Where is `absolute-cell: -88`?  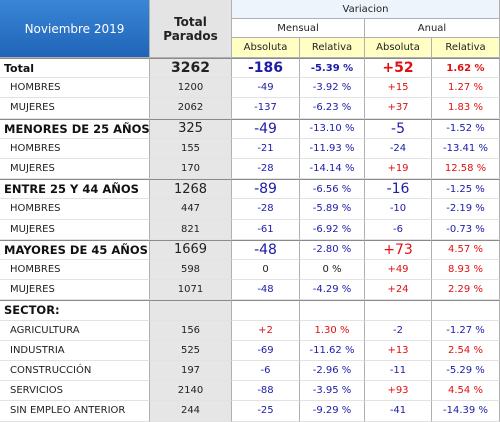
absolute-cell: -88 is located at coordinates (266, 391).